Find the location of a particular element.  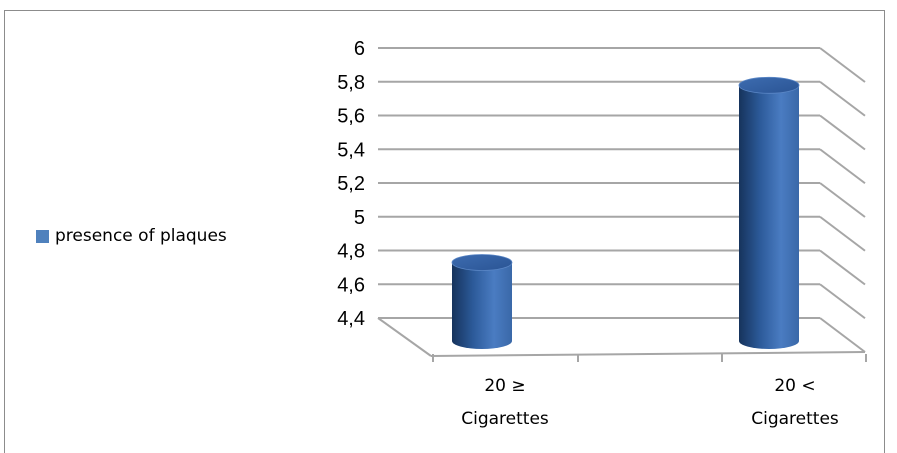

y-tick-label: 5,2 is located at coordinates (351, 184).